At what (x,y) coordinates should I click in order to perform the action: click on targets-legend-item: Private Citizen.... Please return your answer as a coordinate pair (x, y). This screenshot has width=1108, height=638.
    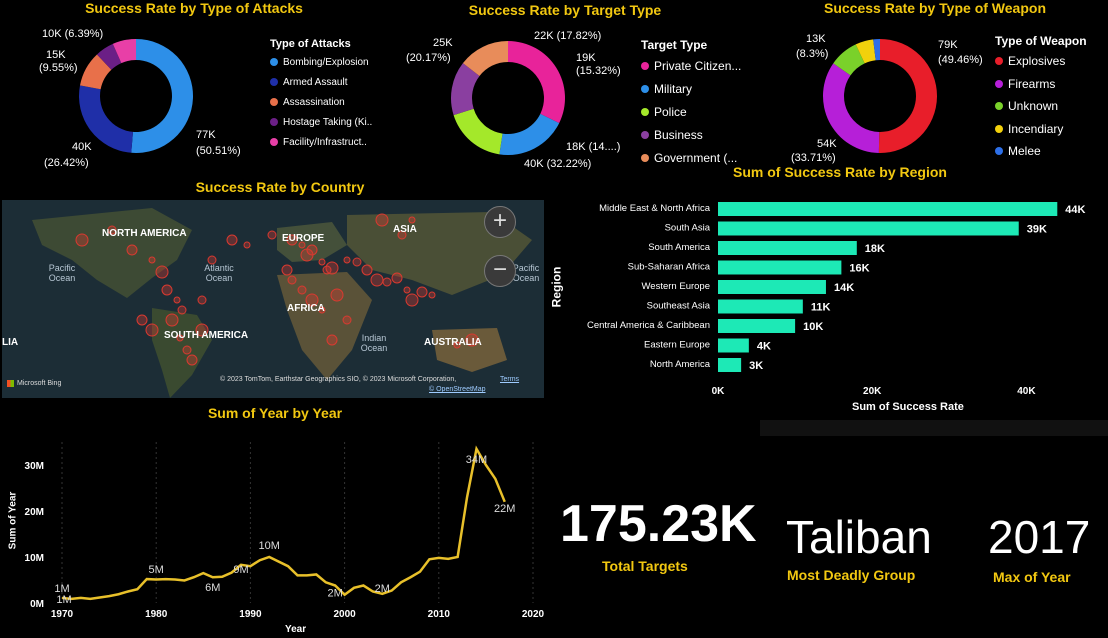
    Looking at the image, I should click on (691, 65).